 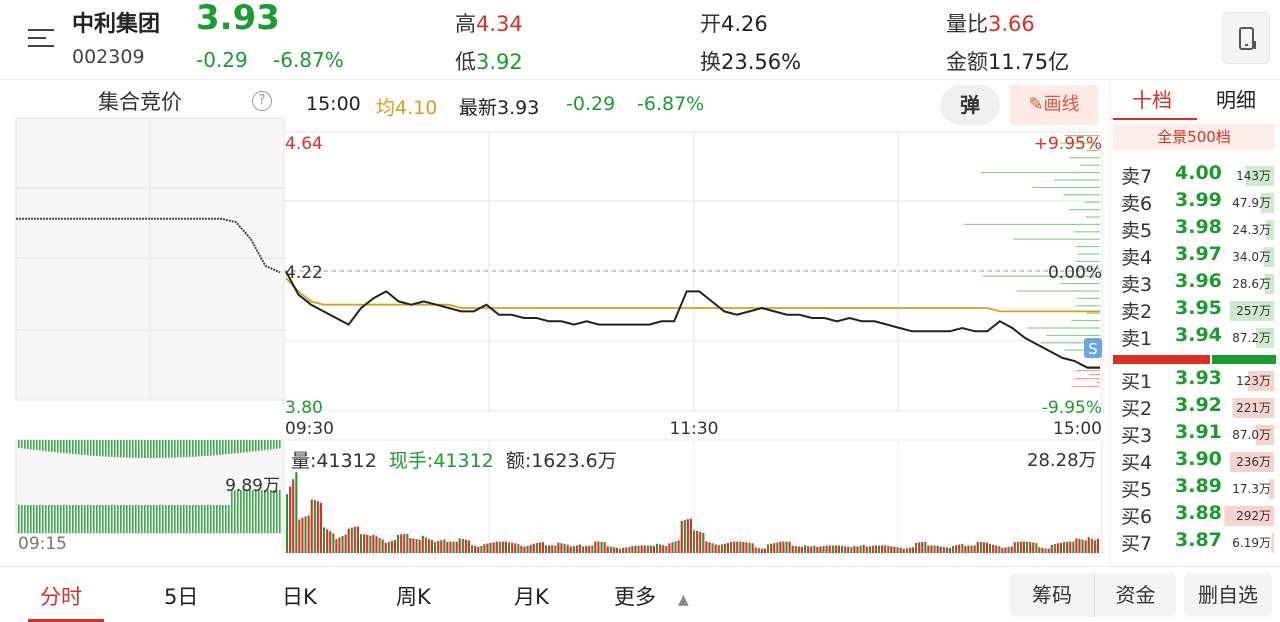 What do you see at coordinates (489, 62) in the screenshot?
I see `low-stat: 低3.92` at bounding box center [489, 62].